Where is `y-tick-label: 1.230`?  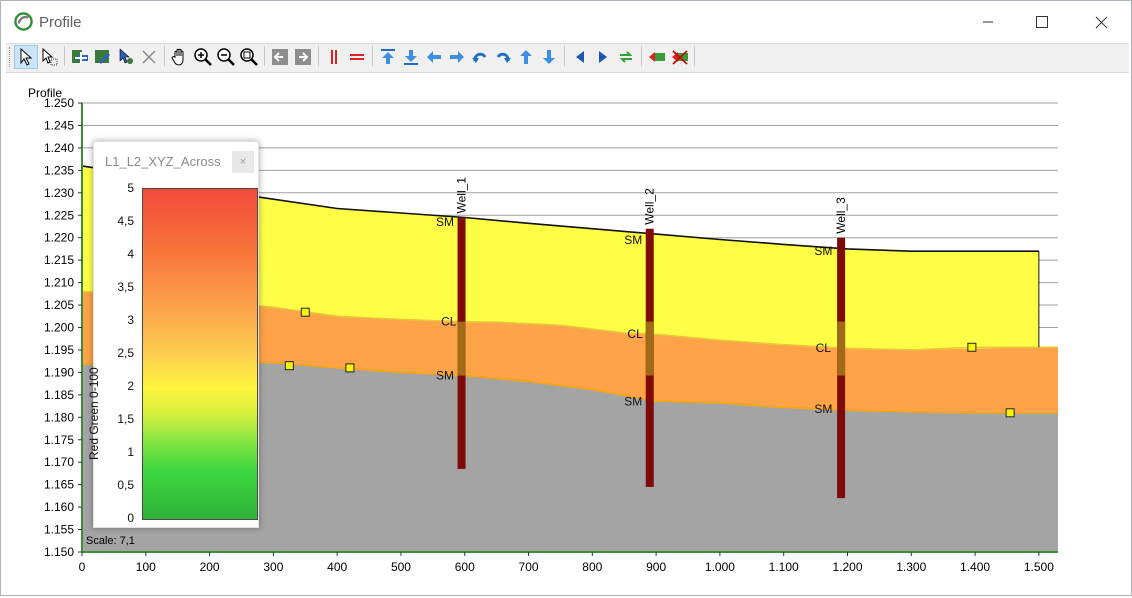 y-tick-label: 1.230 is located at coordinates (59, 193).